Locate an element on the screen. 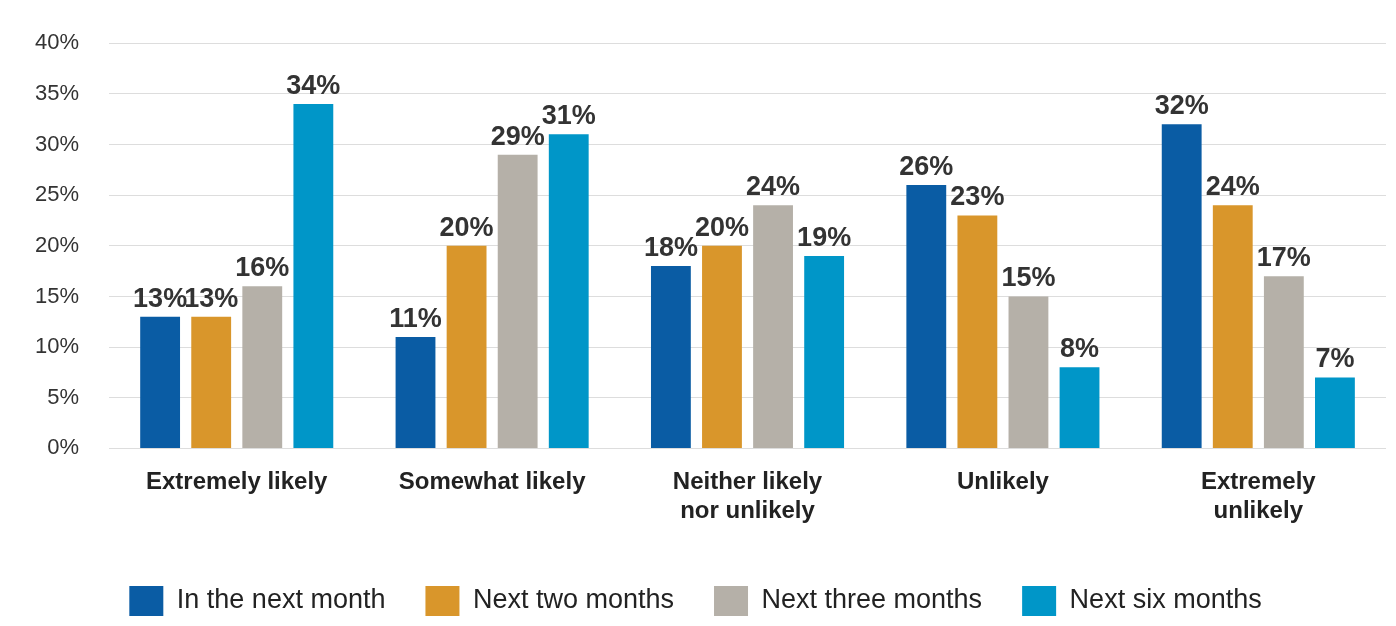 The image size is (1396, 626). x-tick-label: Unlikely is located at coordinates (1003, 481).